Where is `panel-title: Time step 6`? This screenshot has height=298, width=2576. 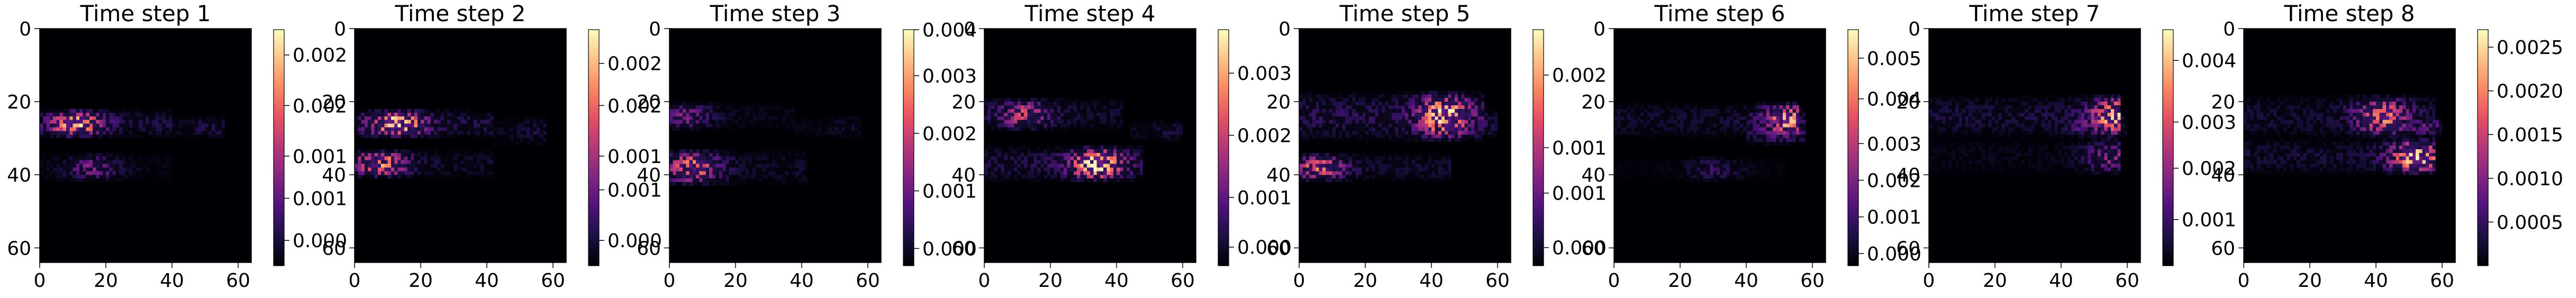 panel-title: Time step 6 is located at coordinates (1719, 13).